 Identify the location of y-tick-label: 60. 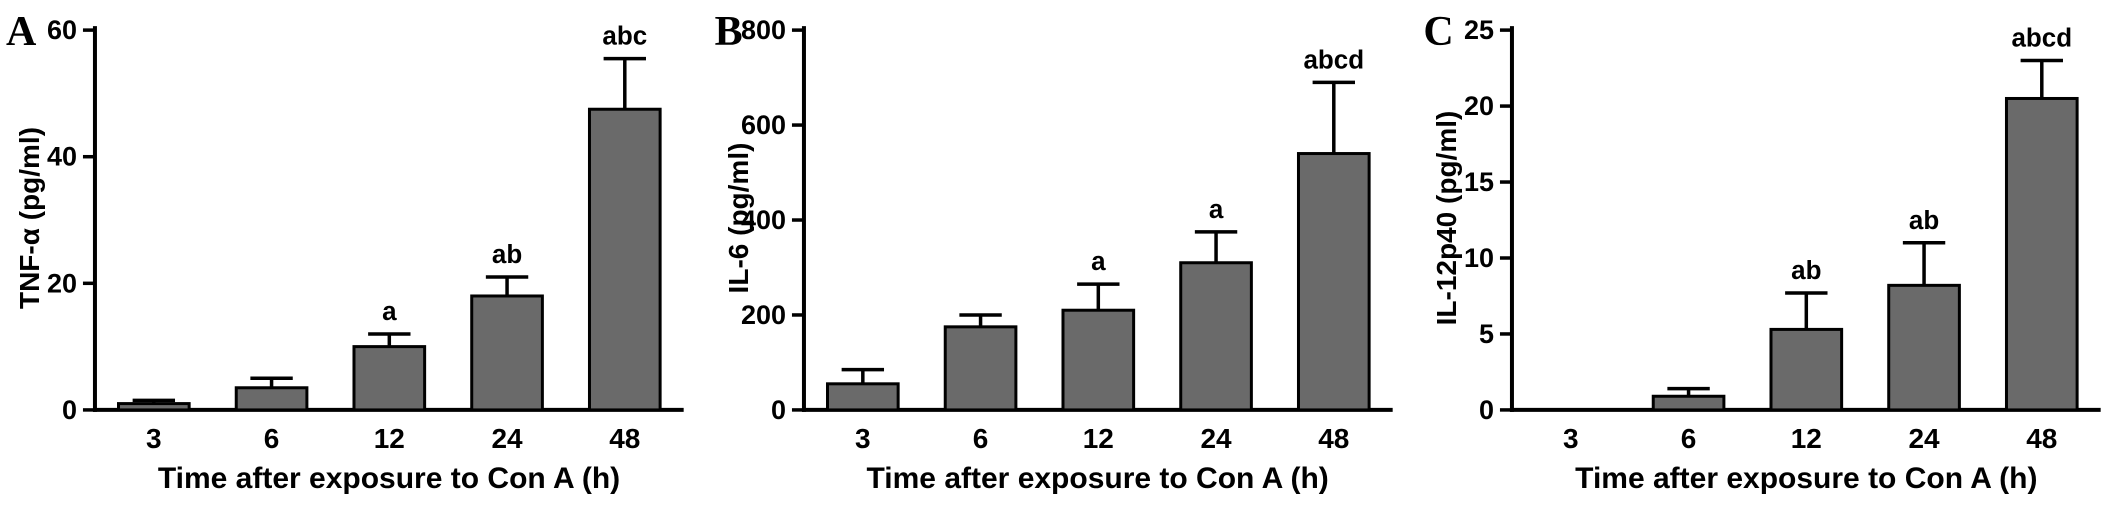
(62, 30).